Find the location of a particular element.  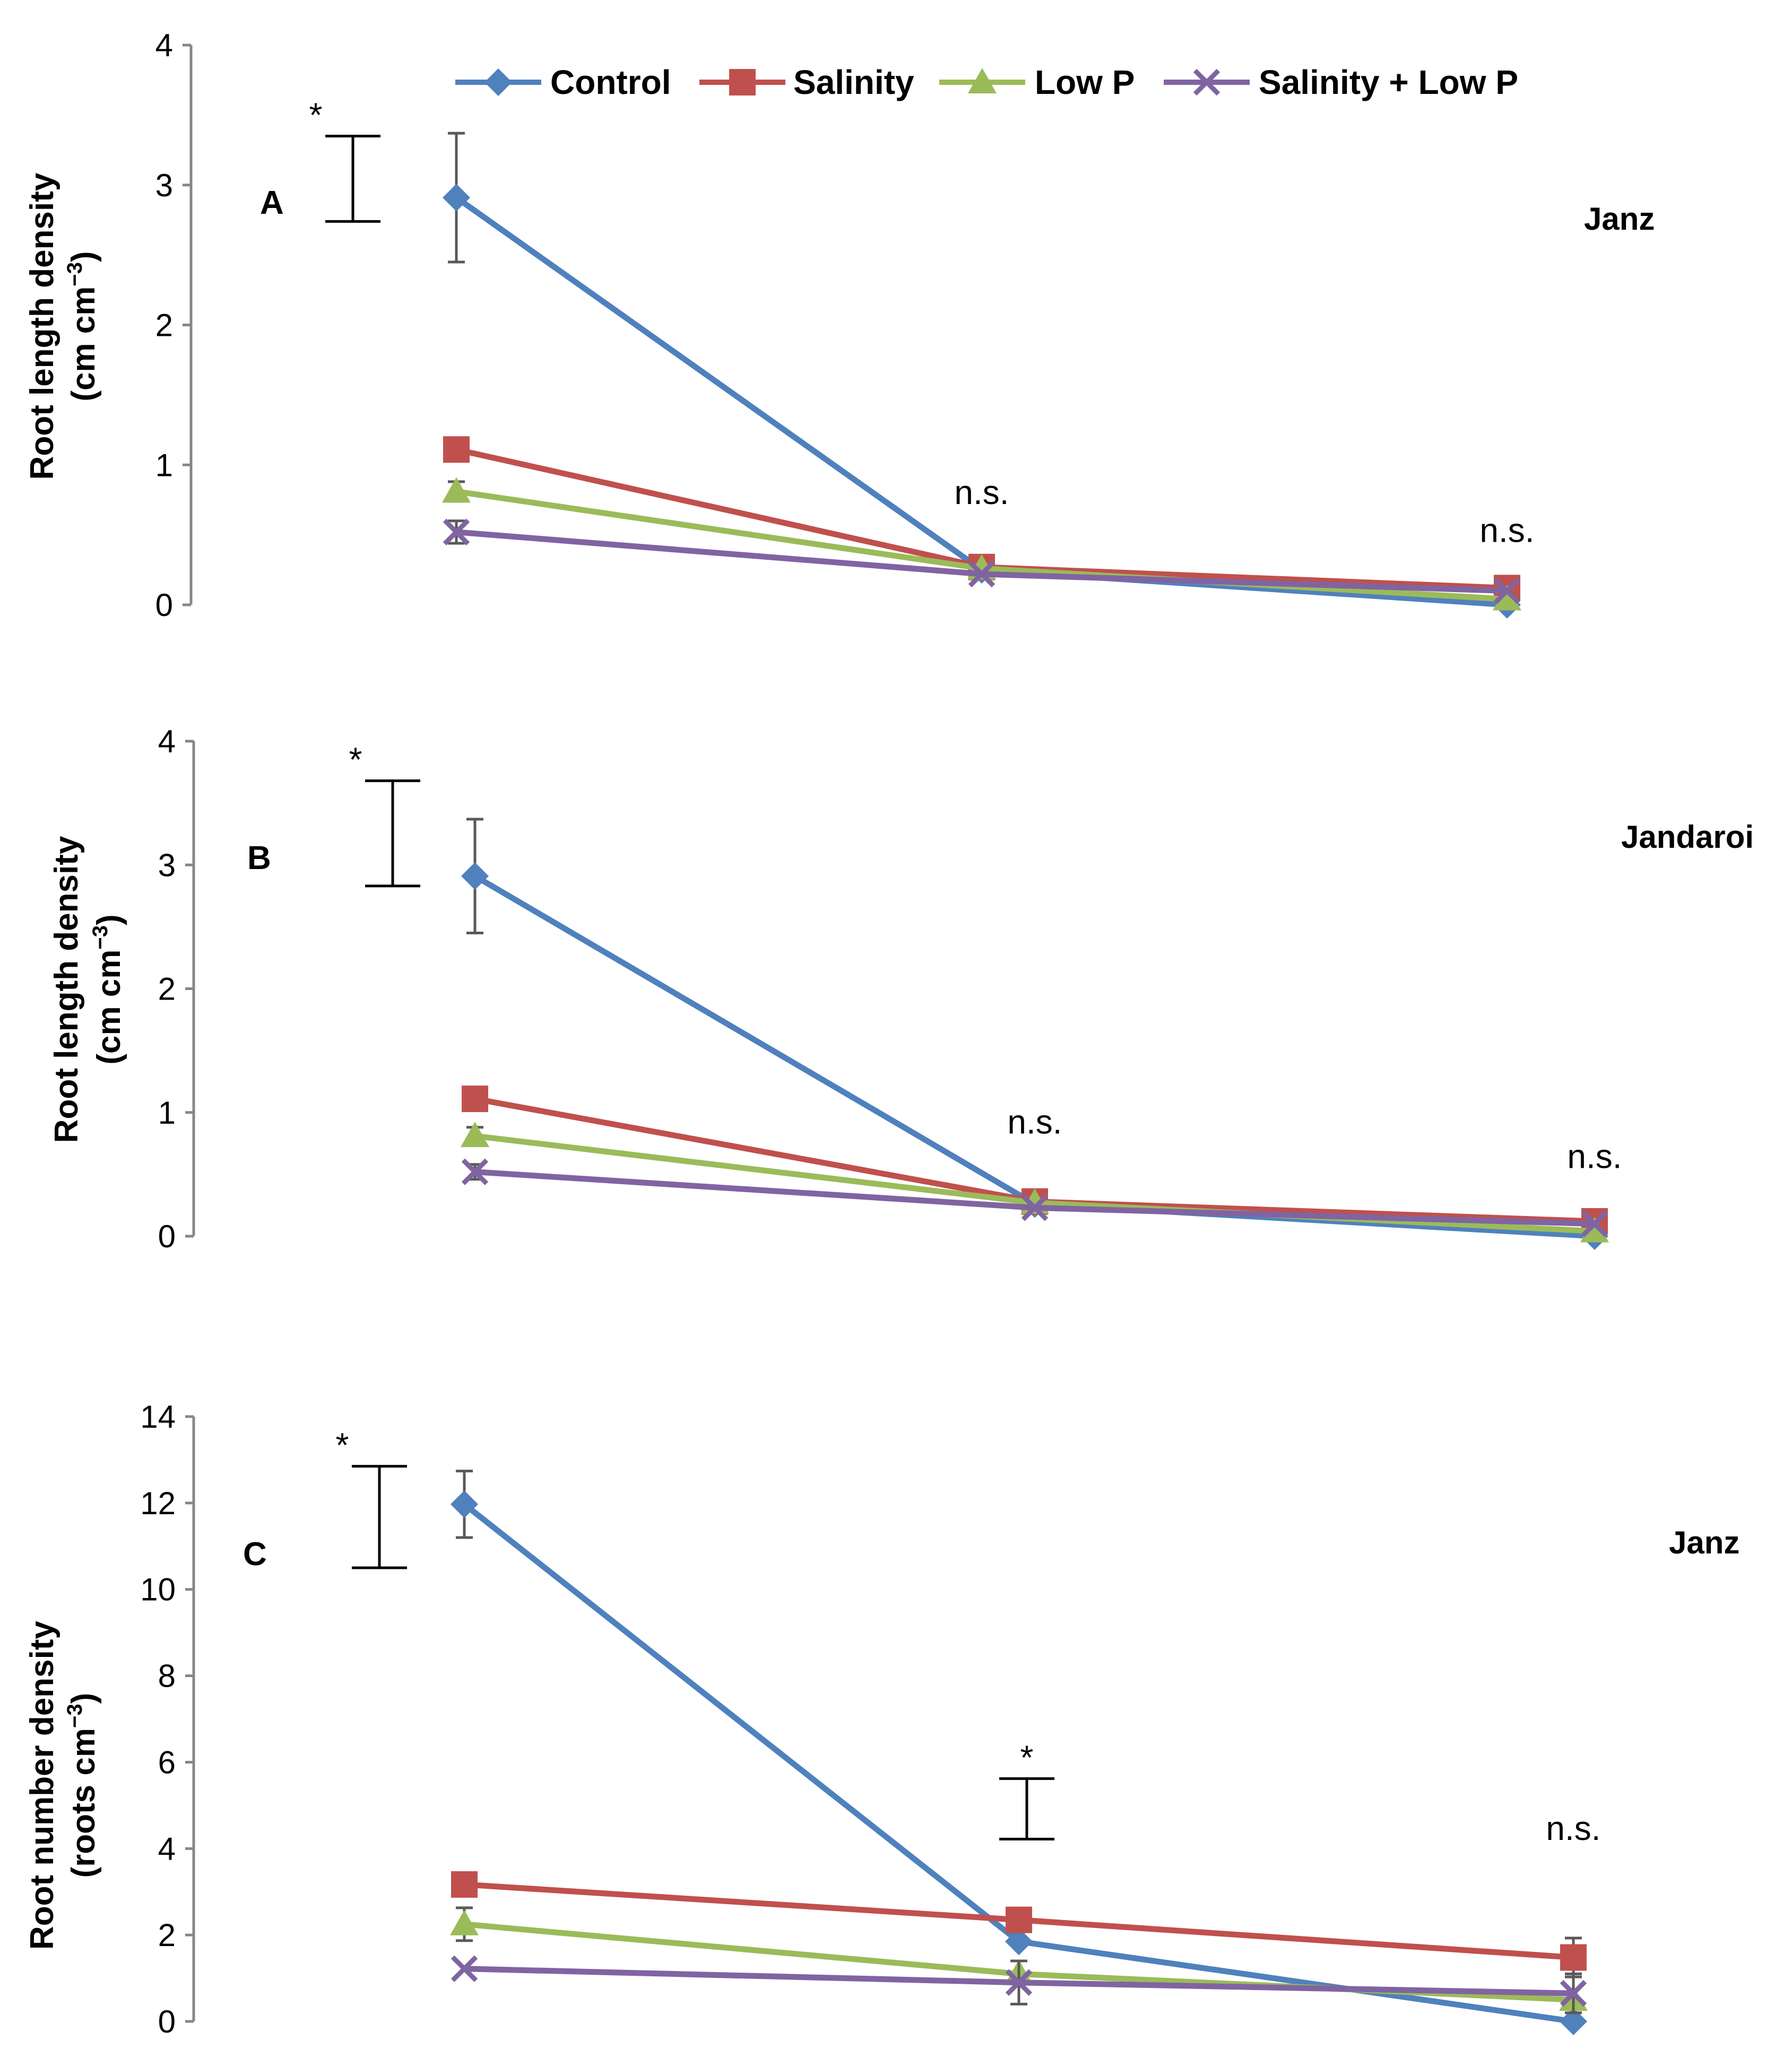

panel-b-y-tick-label-3: 3 is located at coordinates (167, 865).